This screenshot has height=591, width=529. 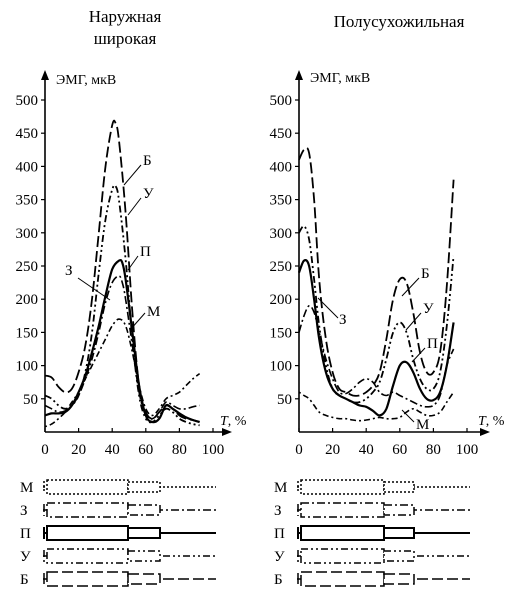 What do you see at coordinates (112, 450) in the screenshot?
I see `x-tick-label: 40` at bounding box center [112, 450].